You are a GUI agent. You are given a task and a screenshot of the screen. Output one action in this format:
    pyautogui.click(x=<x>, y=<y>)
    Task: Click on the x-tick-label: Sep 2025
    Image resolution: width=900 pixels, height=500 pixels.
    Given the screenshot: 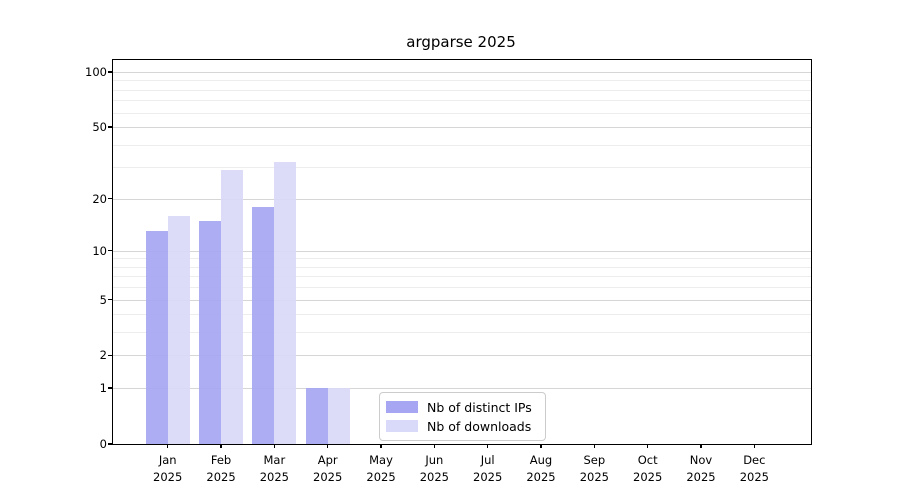 What is the action you would take?
    pyautogui.click(x=594, y=468)
    